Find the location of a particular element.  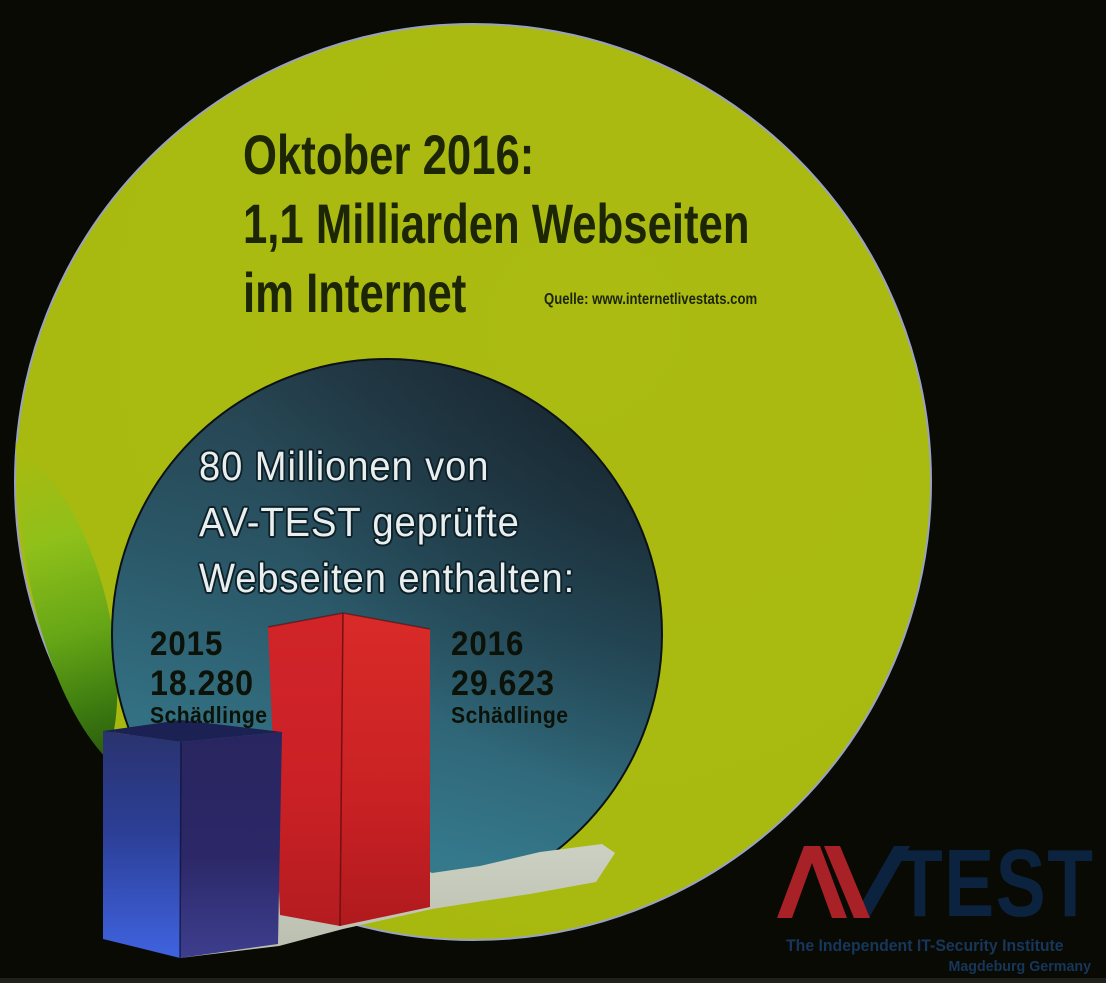

bar-2015-label: 2015 18.280 Schädlinge is located at coordinates (233, 676).